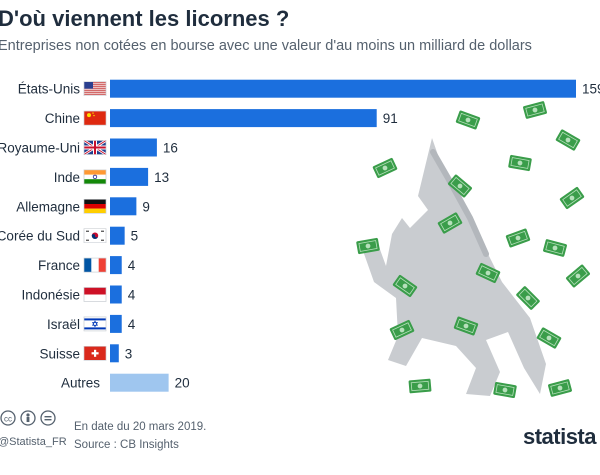 The image size is (600, 475). What do you see at coordinates (132, 295) in the screenshot?
I see `value-label-indonesie: 4` at bounding box center [132, 295].